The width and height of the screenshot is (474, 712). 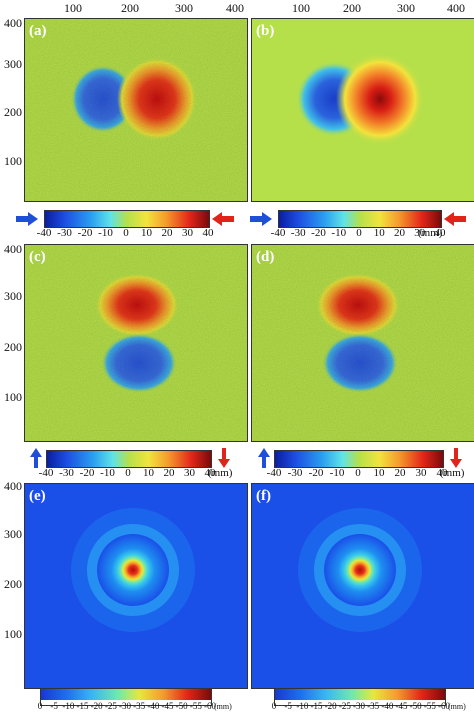 What do you see at coordinates (130, 8) in the screenshot?
I see `x-tick: 200` at bounding box center [130, 8].